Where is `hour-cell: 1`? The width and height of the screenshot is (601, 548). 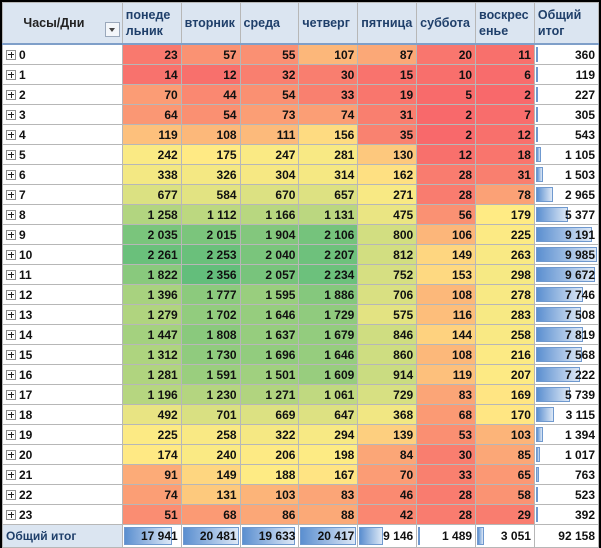 hour-cell: 1 is located at coordinates (62, 74).